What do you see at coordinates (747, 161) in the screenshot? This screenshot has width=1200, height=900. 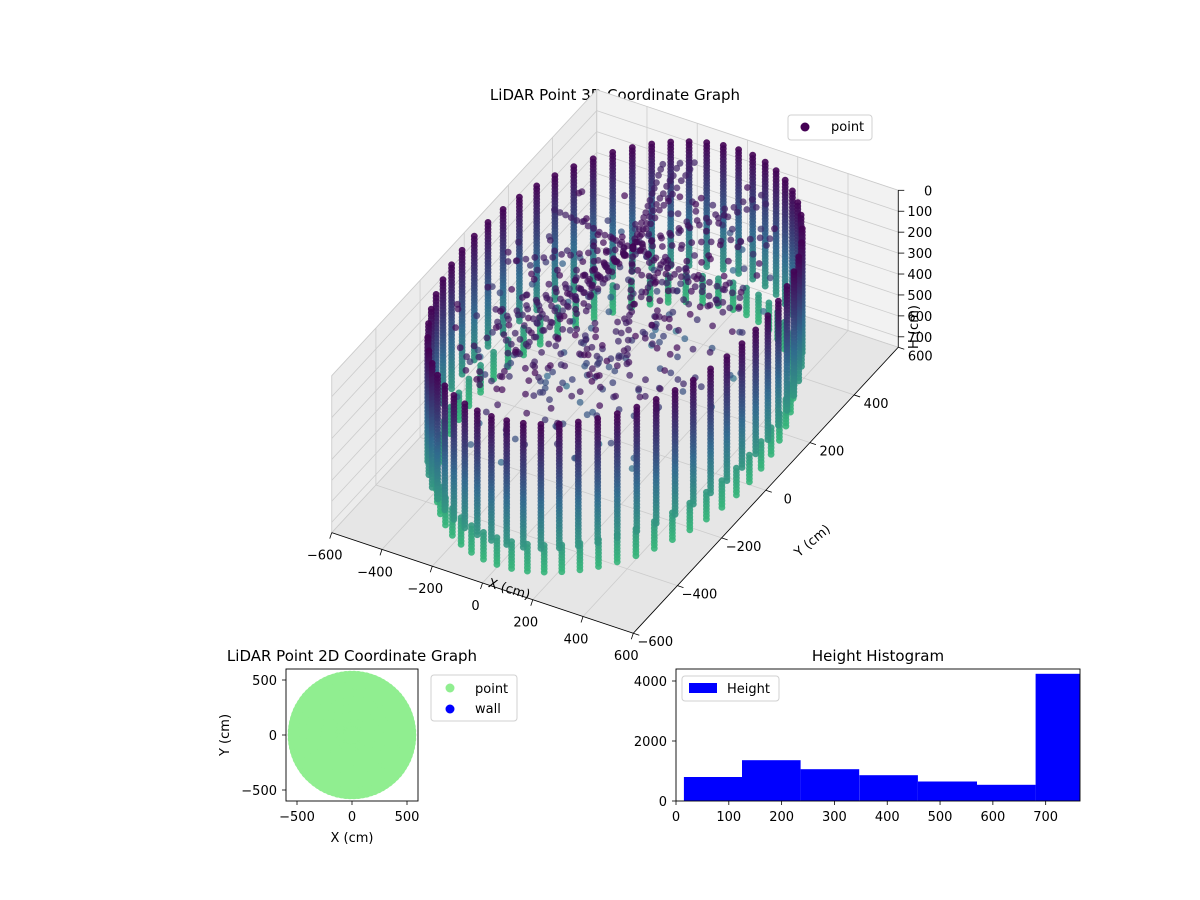 I see `grid-back-horizontal` at bounding box center [747, 161].